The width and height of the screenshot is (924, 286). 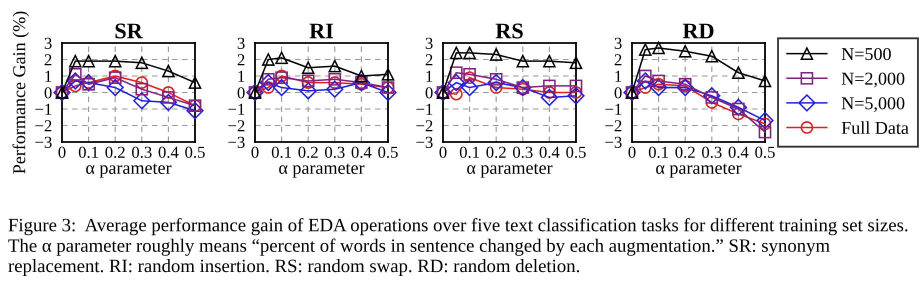 I want to click on legend-label: N=500, so click(x=866, y=54).